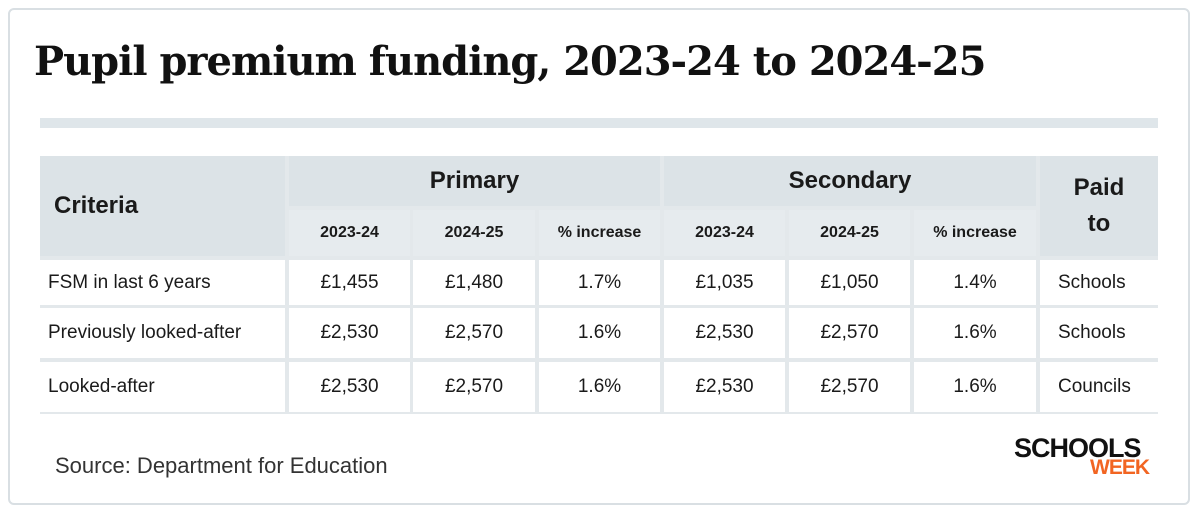 The height and width of the screenshot is (515, 1200). Describe the element at coordinates (474, 181) in the screenshot. I see `group-header: Primary` at that location.